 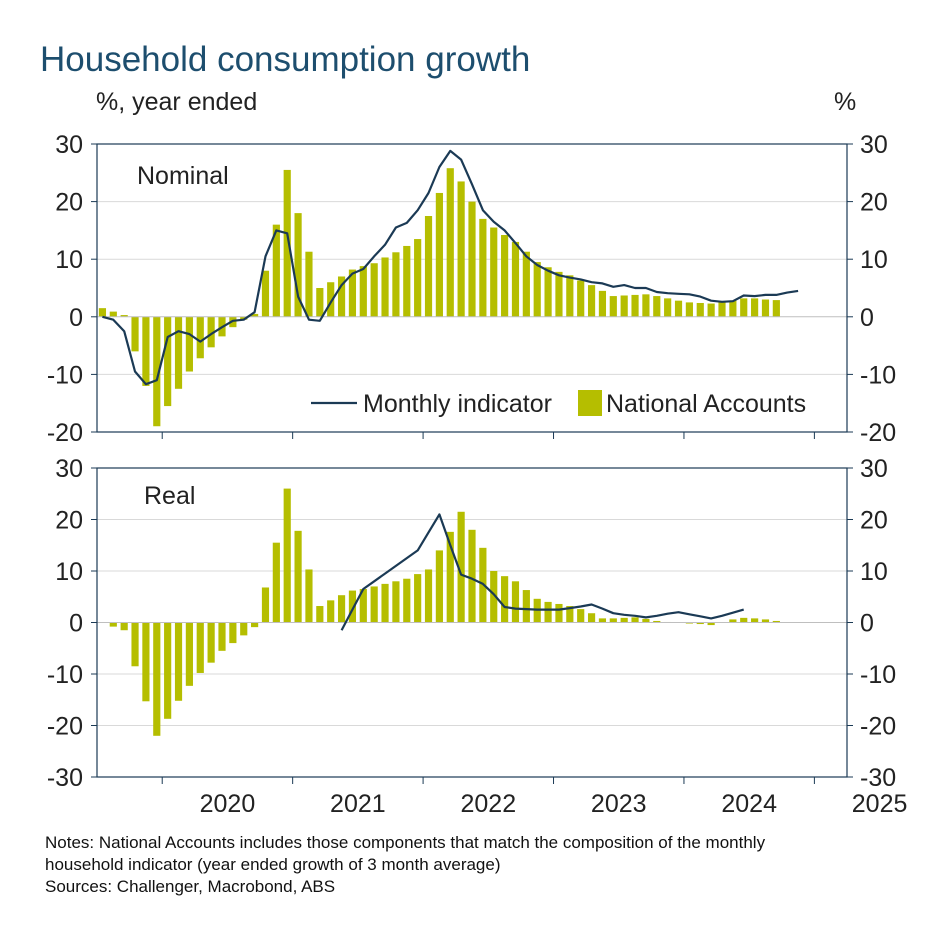 I want to click on monthly-indicator-line, so click(x=542, y=572).